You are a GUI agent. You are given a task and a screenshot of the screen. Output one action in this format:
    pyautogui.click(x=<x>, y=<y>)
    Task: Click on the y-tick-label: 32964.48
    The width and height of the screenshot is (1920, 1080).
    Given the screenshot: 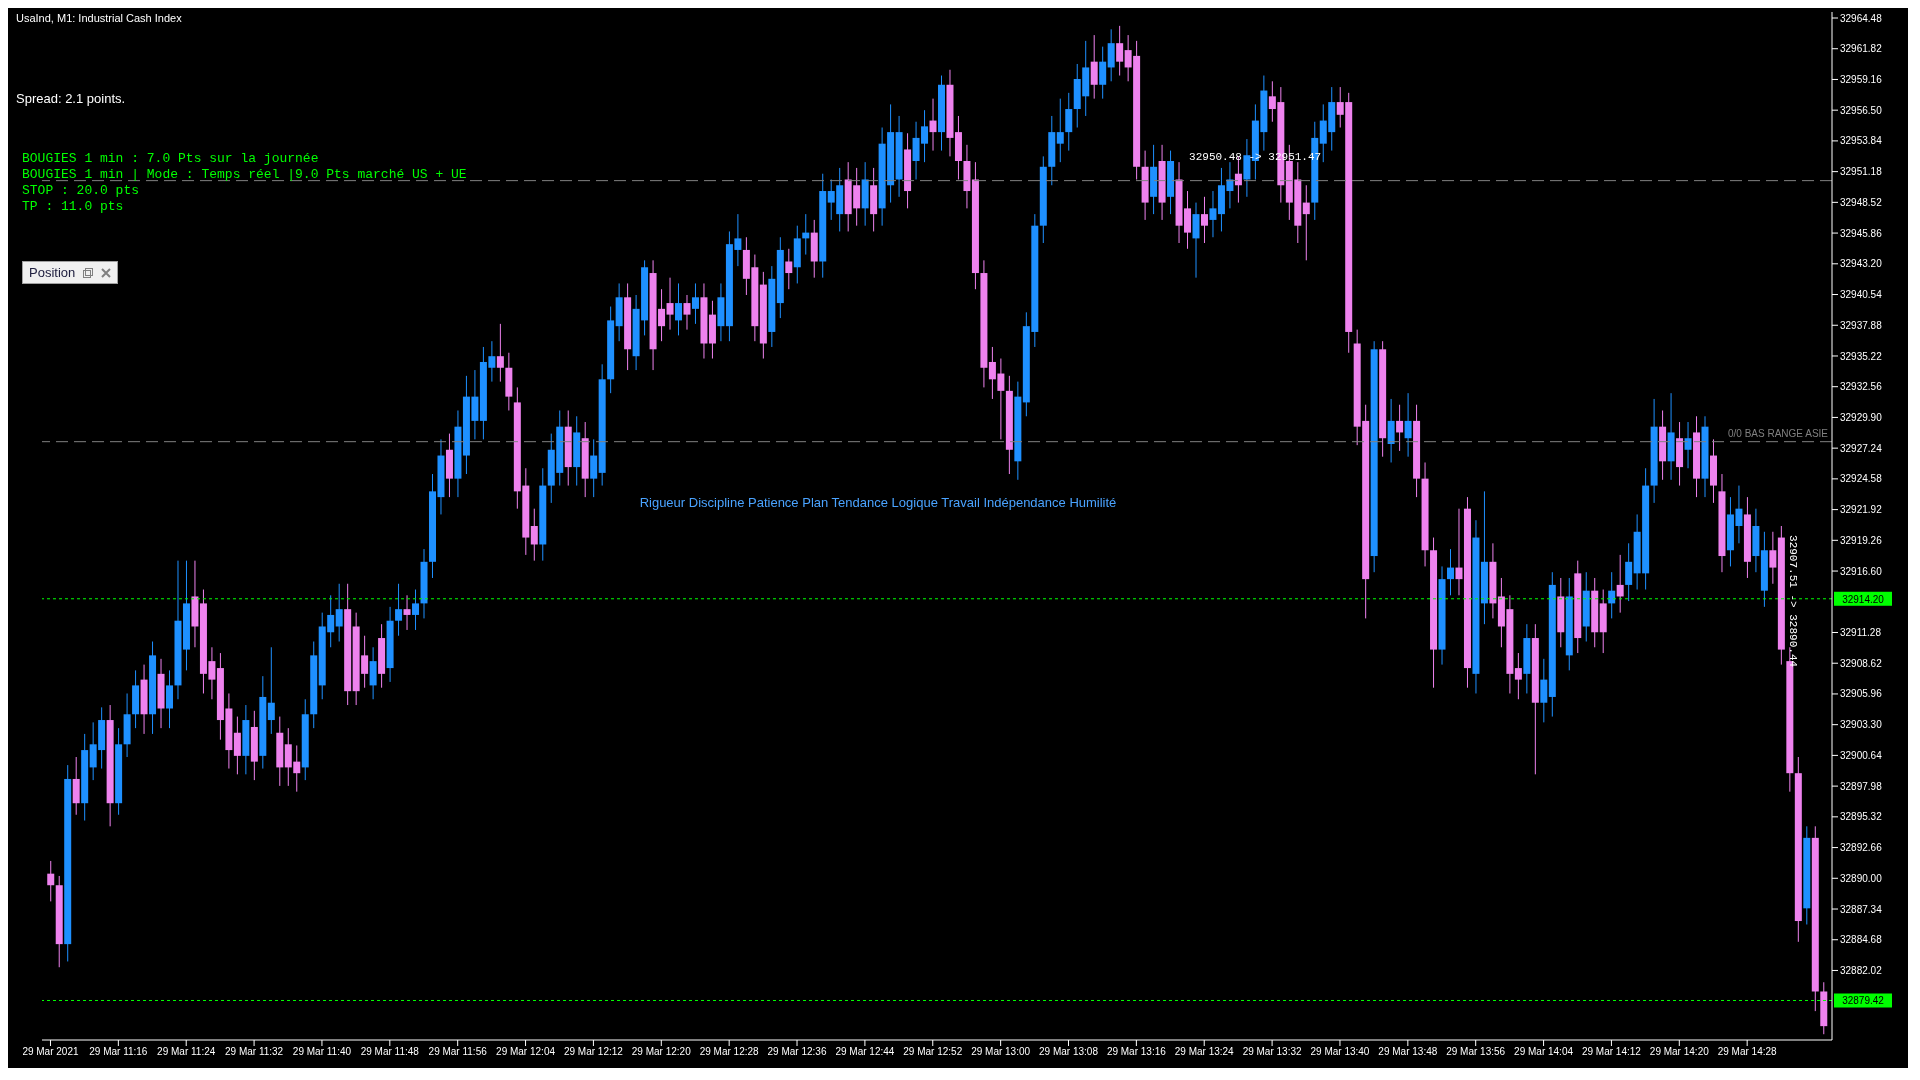 What is the action you would take?
    pyautogui.click(x=1861, y=18)
    